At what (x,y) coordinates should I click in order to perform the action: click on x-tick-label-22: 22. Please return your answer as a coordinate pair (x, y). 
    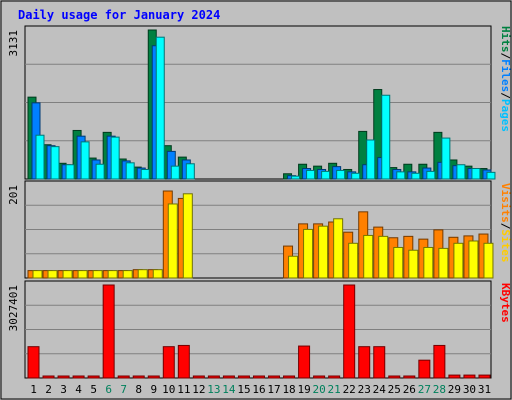
    Looking at the image, I should click on (349, 389).